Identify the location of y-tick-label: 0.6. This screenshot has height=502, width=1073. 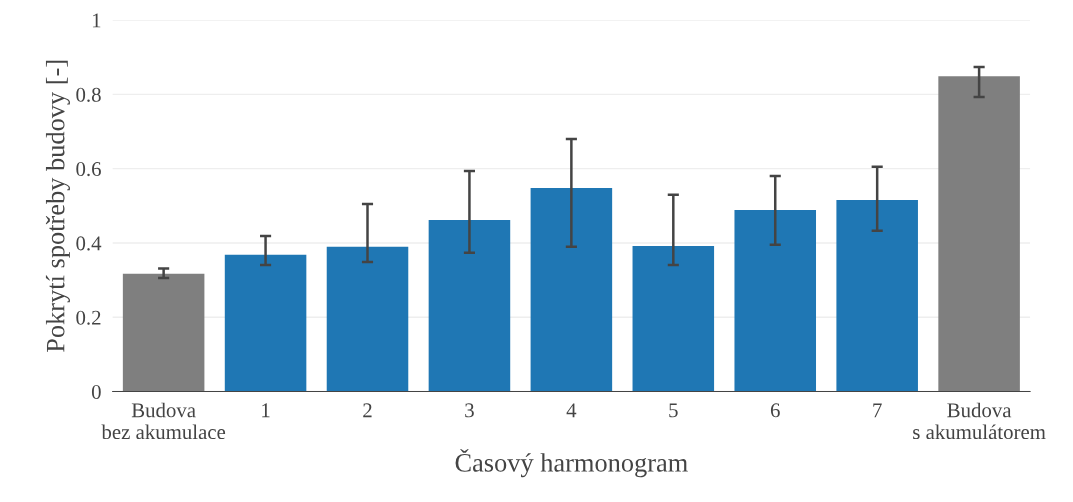
(88, 169).